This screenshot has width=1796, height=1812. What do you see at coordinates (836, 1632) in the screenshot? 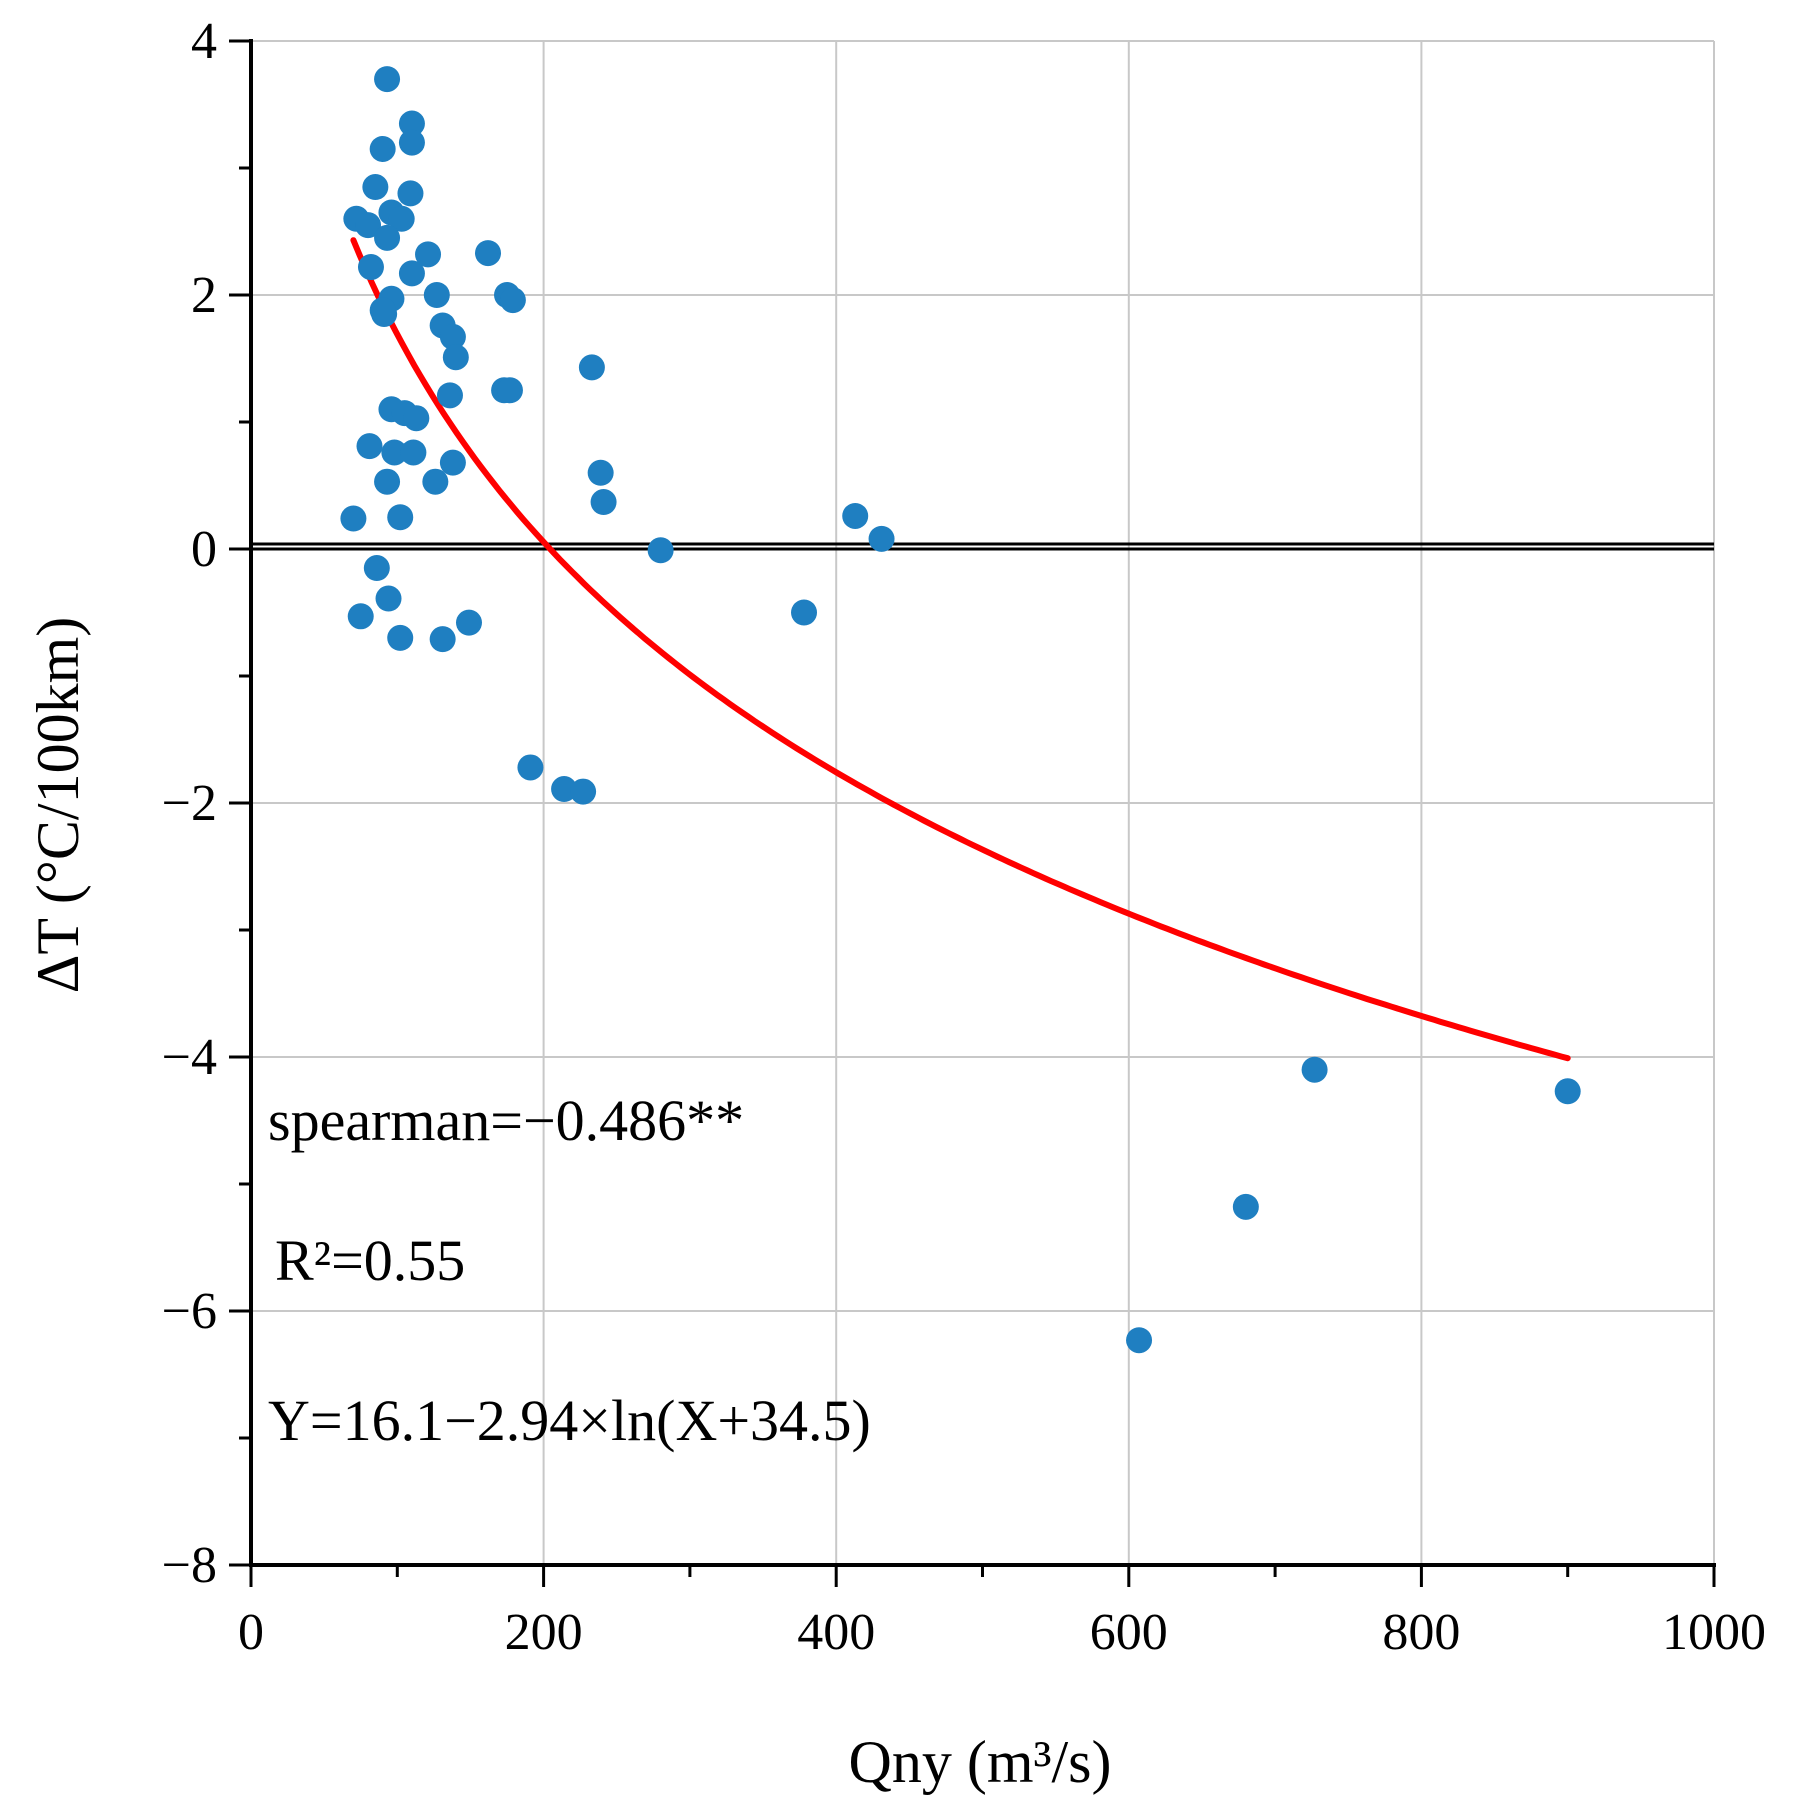
I see `x-tick-label: 400` at bounding box center [836, 1632].